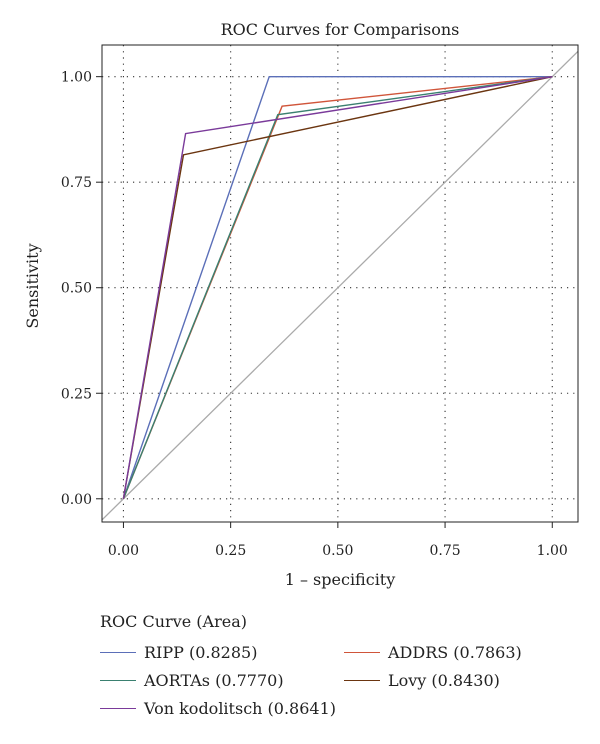  Describe the element at coordinates (552, 551) in the screenshot. I see `x-tick-label: 1.00` at that location.